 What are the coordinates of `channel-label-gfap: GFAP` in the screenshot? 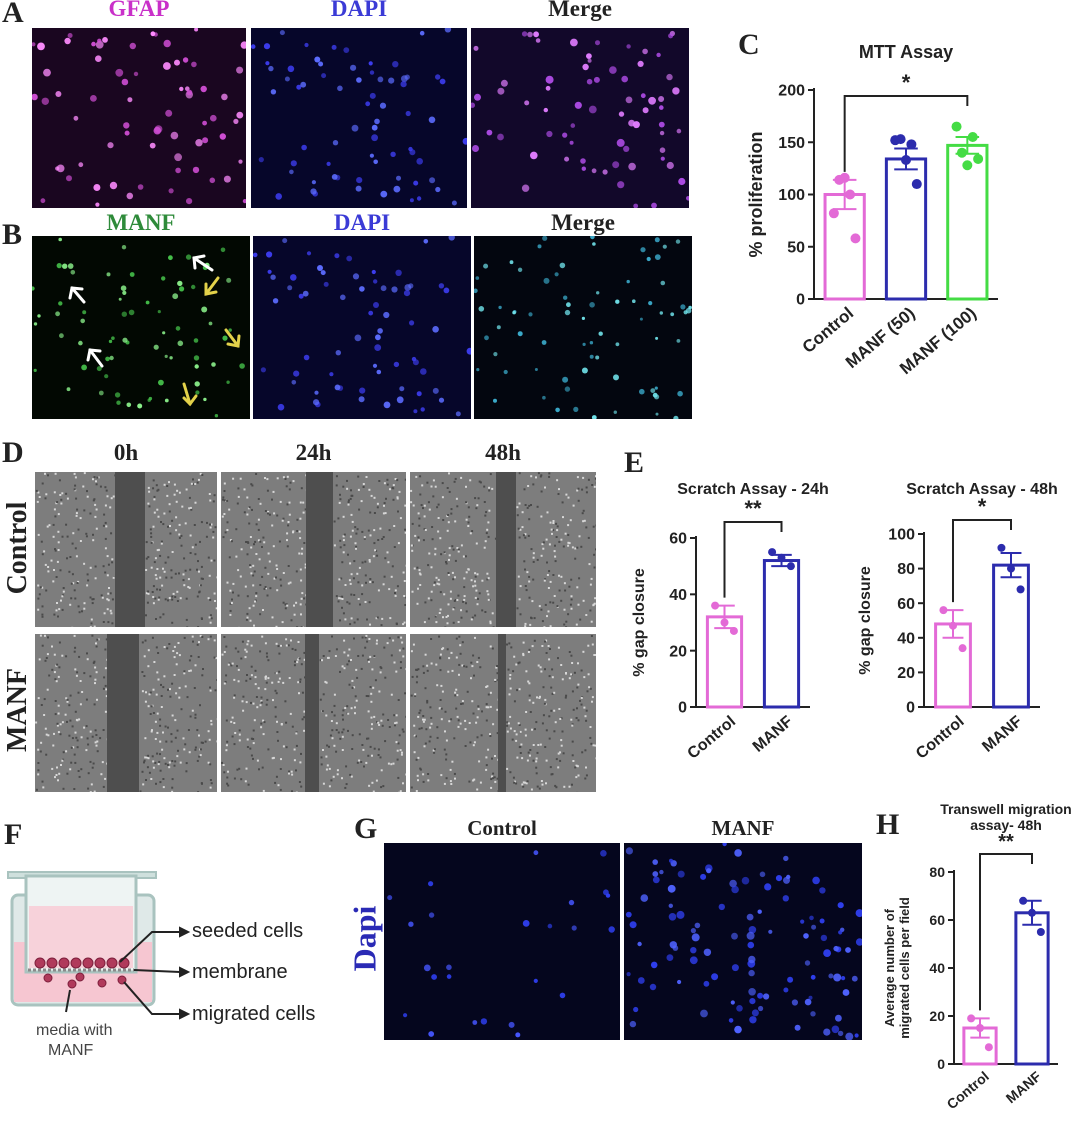 It's located at (139, 11).